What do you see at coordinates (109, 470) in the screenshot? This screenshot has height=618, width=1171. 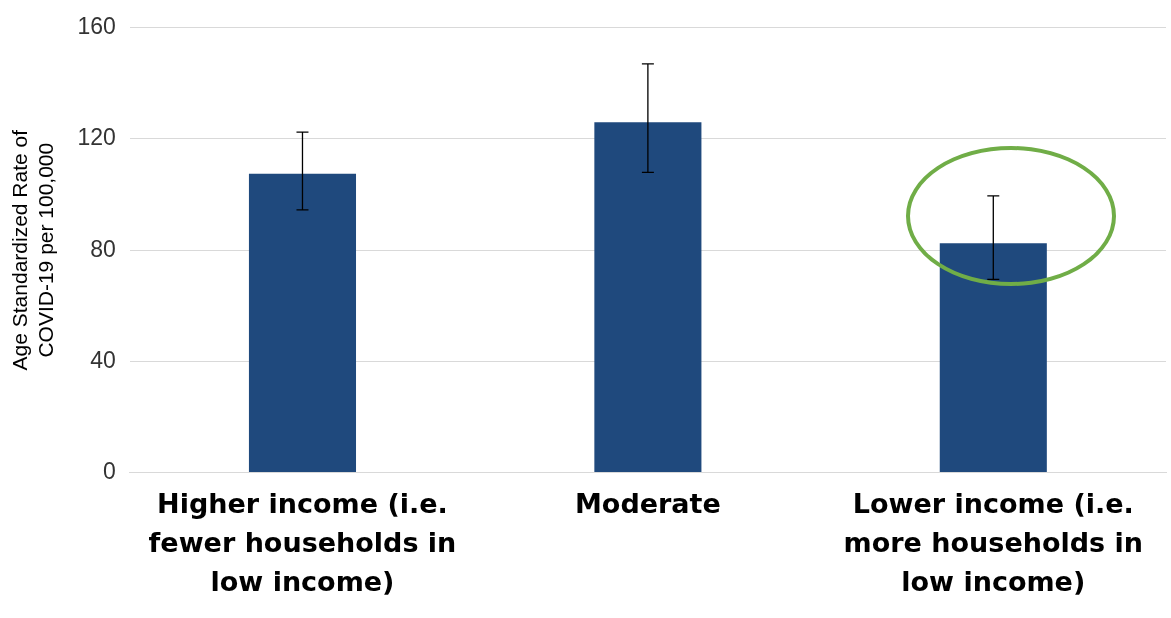 I see `y-tick-label: 0` at bounding box center [109, 470].